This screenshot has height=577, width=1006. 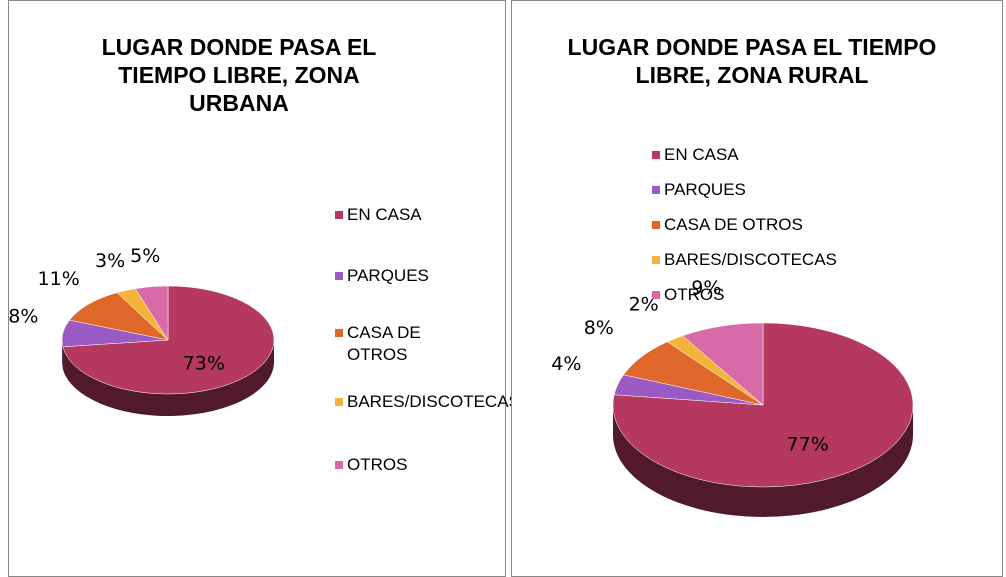 I want to click on data-label: 11%, so click(x=59, y=279).